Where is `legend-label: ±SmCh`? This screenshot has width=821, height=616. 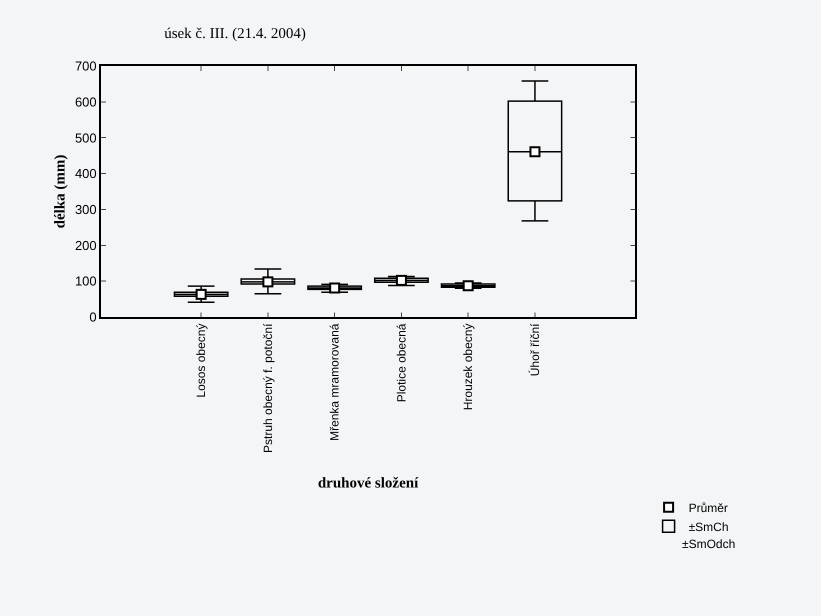 legend-label: ±SmCh is located at coordinates (708, 527).